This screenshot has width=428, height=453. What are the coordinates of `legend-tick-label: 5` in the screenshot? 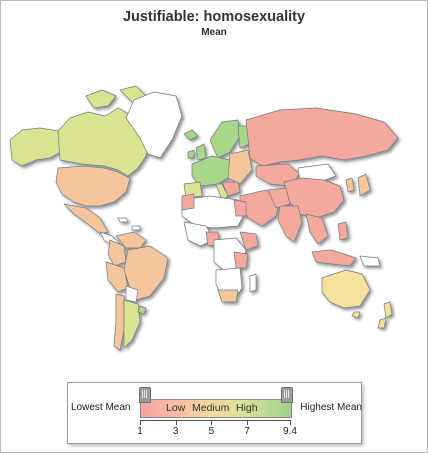 It's located at (211, 431).